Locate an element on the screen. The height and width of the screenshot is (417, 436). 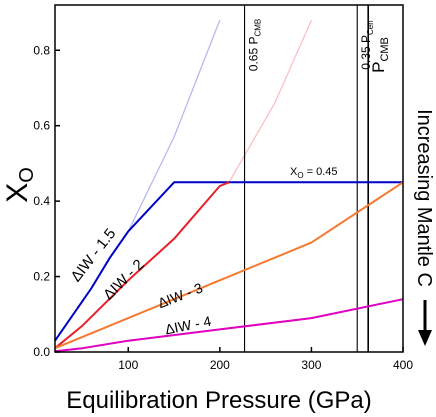
y-tick-label: 0.6 is located at coordinates (41, 126).